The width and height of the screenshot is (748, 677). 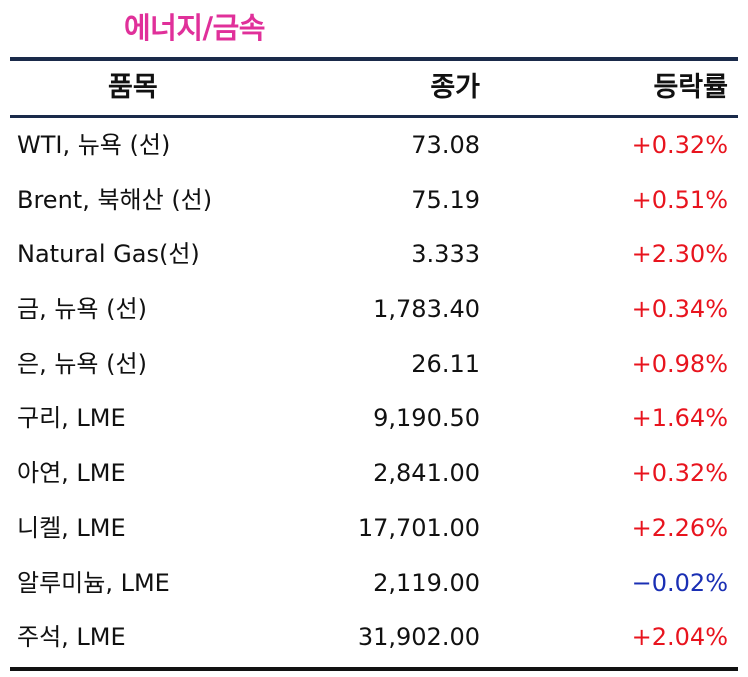 What do you see at coordinates (418, 637) in the screenshot?
I see `row-close-price: 31,902.00` at bounding box center [418, 637].